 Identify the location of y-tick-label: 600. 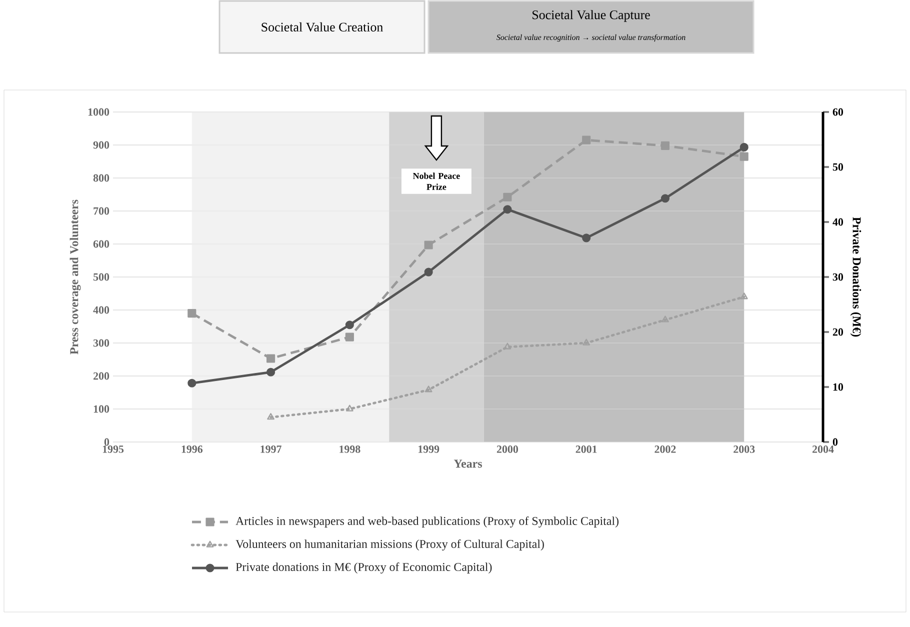
(101, 244).